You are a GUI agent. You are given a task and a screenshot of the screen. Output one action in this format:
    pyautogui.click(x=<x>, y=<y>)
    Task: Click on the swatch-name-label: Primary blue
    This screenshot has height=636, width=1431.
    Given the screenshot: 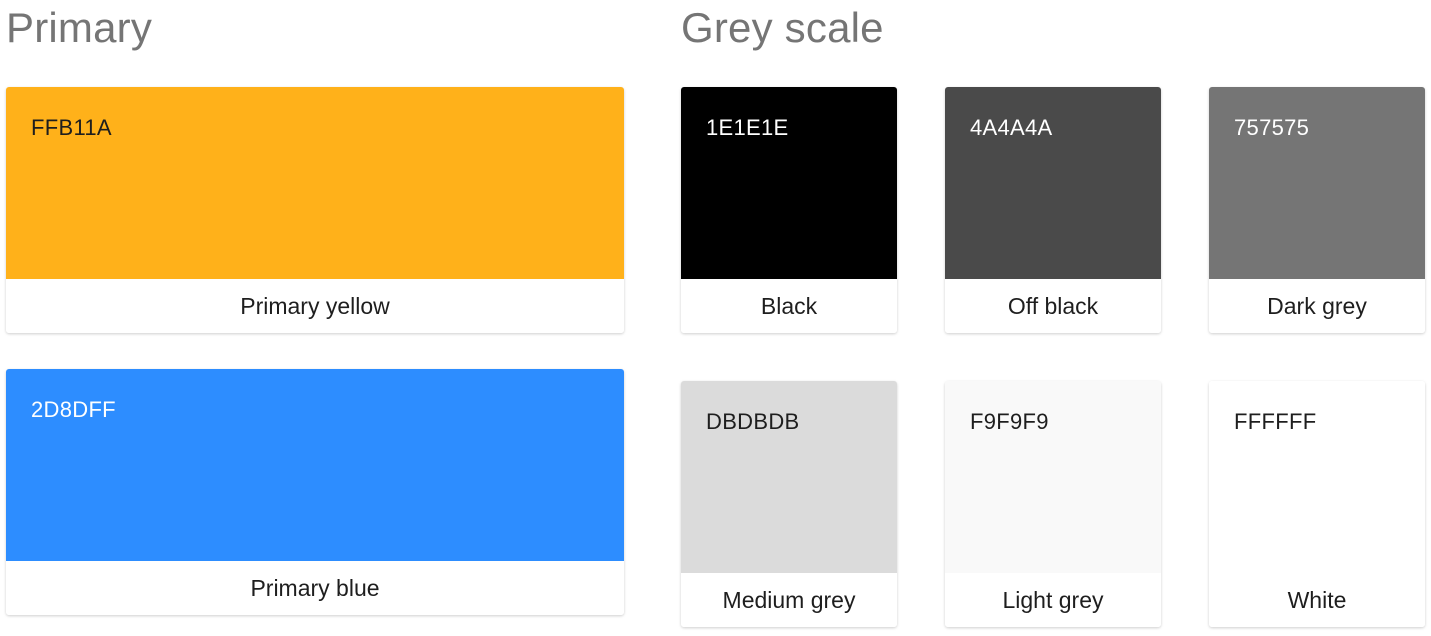 What is the action you would take?
    pyautogui.click(x=315, y=588)
    